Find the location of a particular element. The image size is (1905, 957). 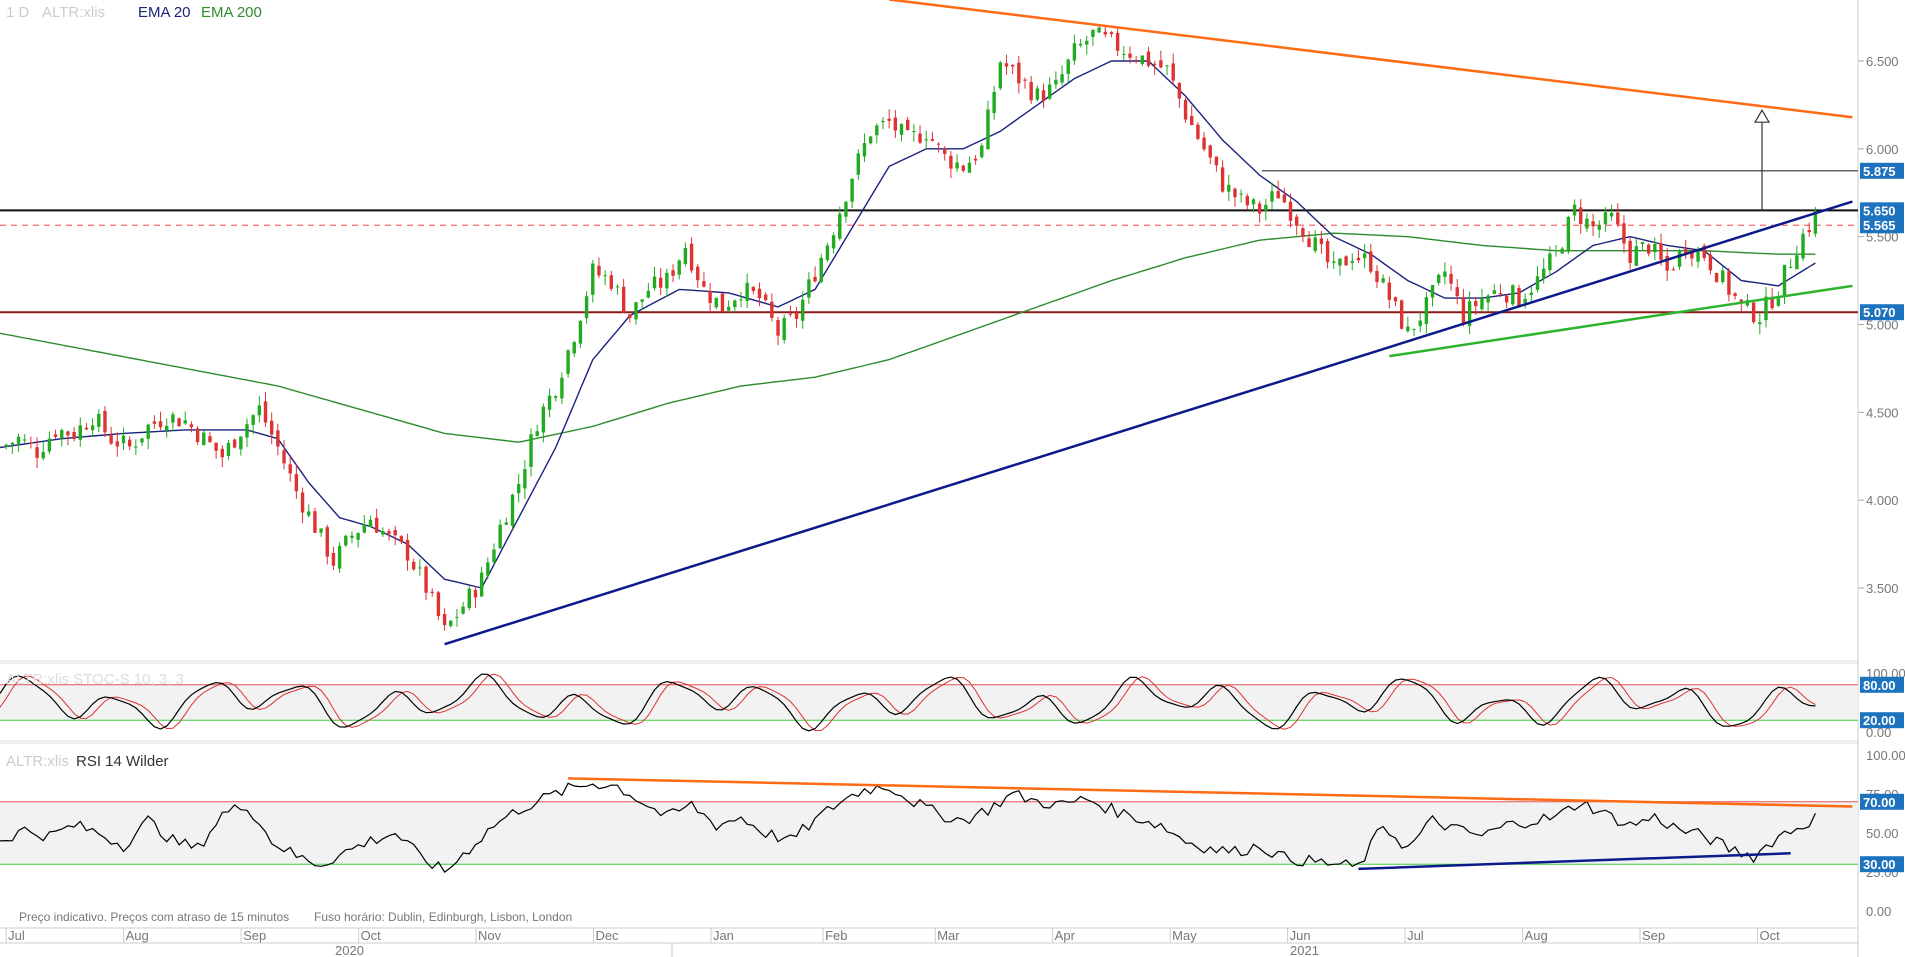

price-tick-label: 4.500 is located at coordinates (1882, 412).